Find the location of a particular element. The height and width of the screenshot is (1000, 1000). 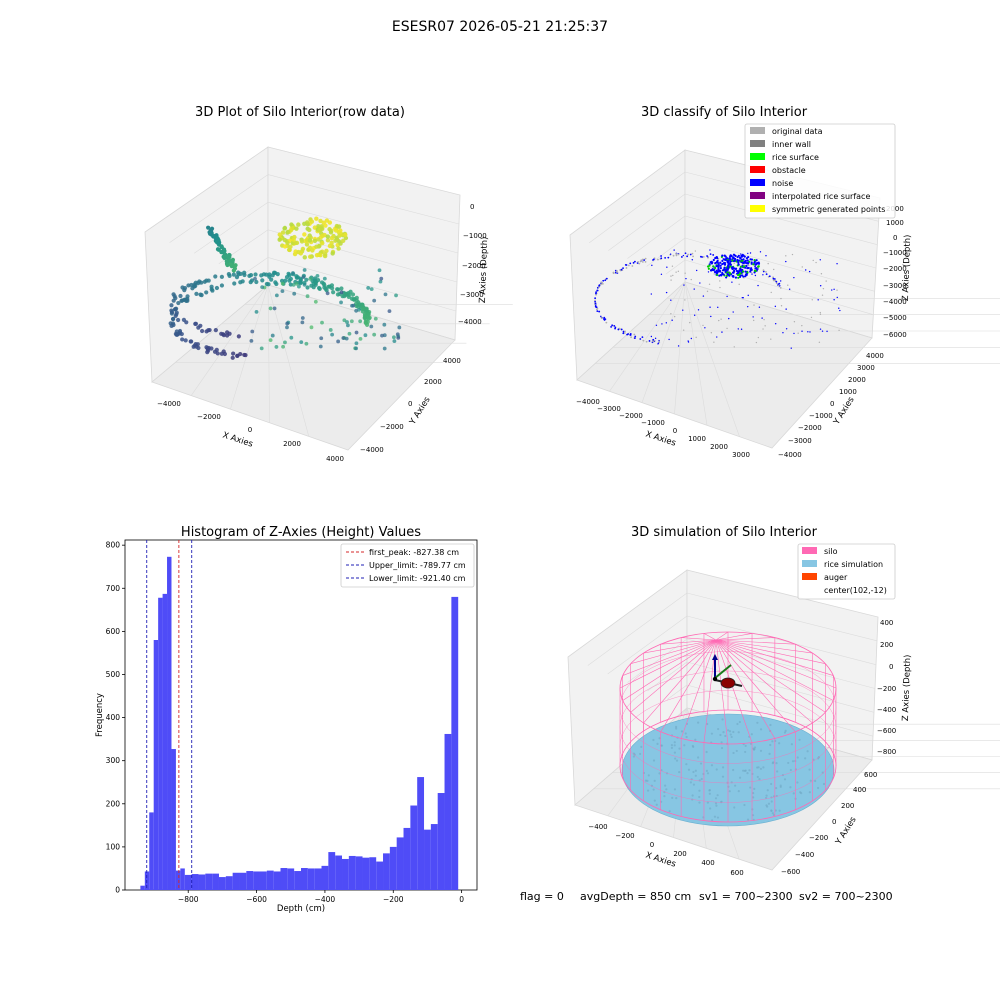

auger-center-marker is located at coordinates (715, 679).